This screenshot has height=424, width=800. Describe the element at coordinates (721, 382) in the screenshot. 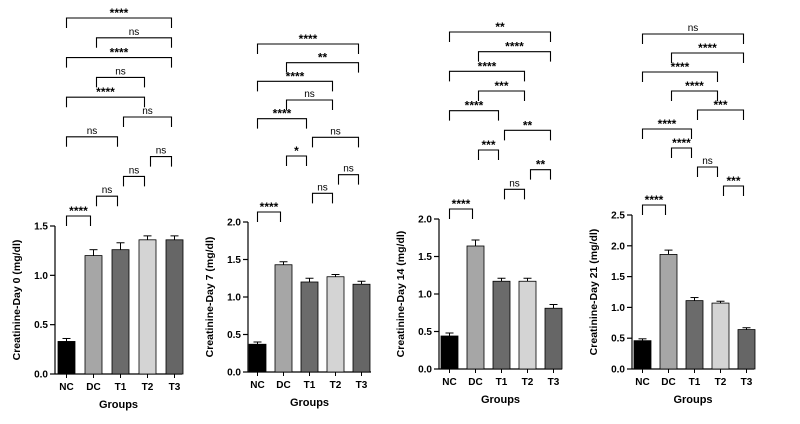

I see `x-tick-label: T2` at that location.